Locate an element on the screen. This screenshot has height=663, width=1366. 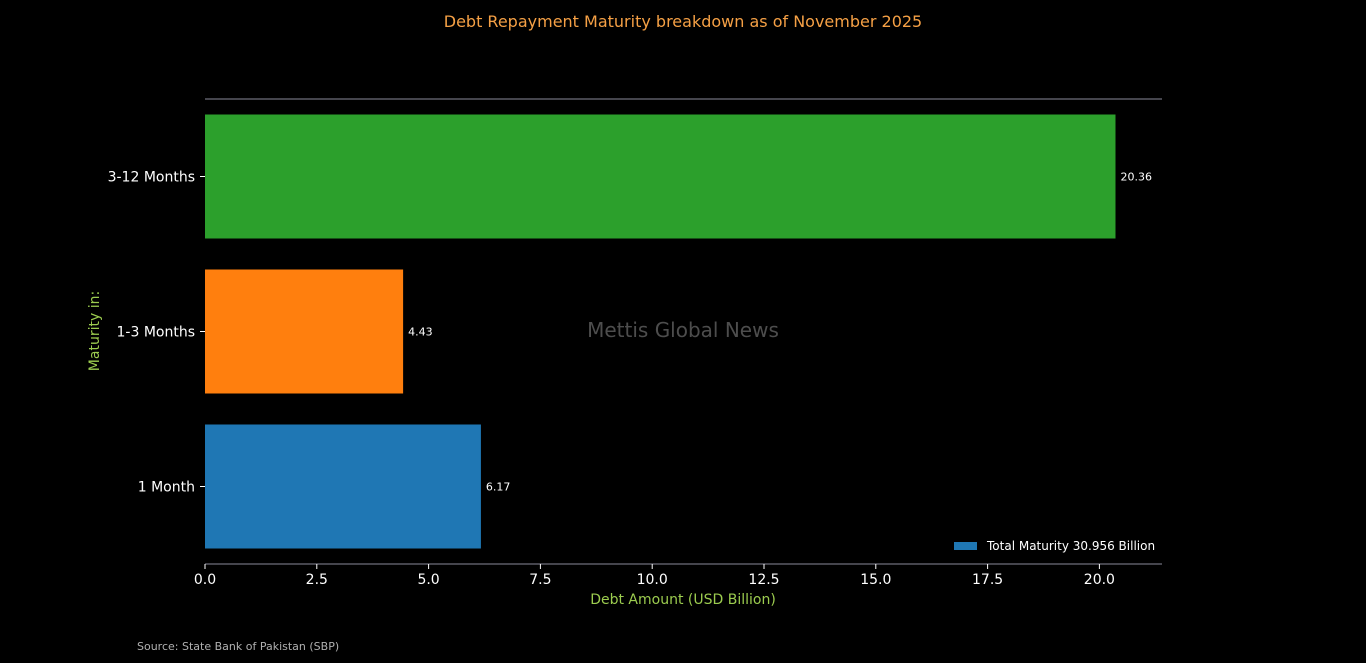
y-tick-label: 1-3 Months is located at coordinates (156, 333).